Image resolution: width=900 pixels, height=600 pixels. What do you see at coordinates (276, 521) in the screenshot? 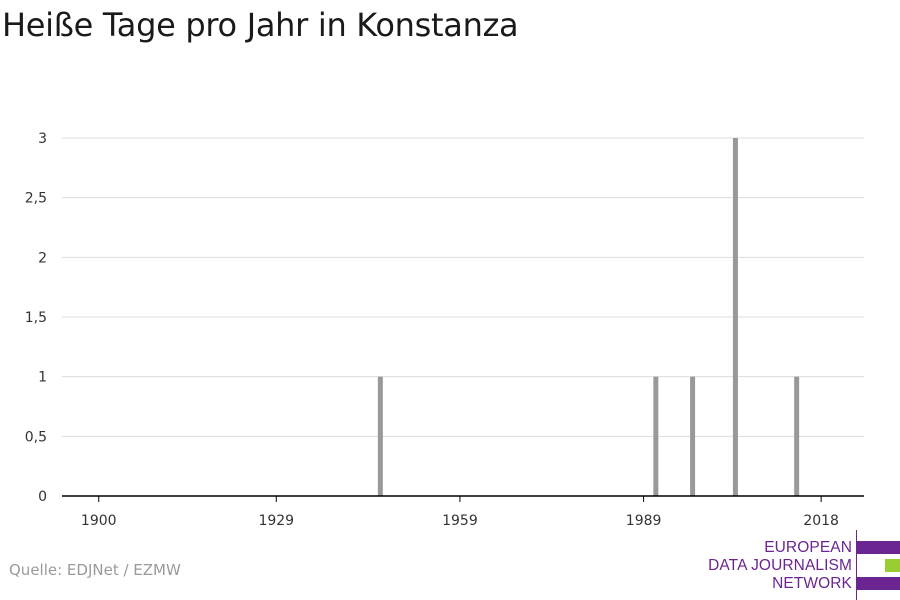
I see `x-tick-label: 1929` at bounding box center [276, 521].